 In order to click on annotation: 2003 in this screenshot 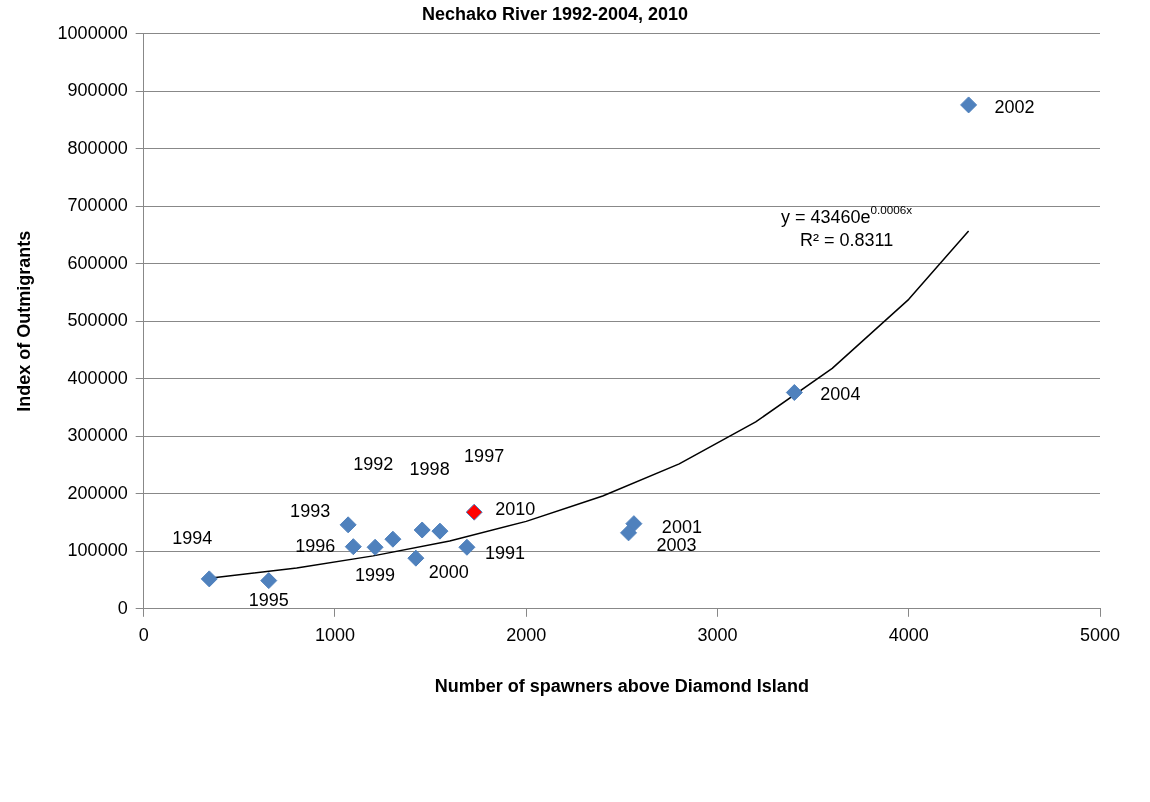, I will do `click(676, 544)`.